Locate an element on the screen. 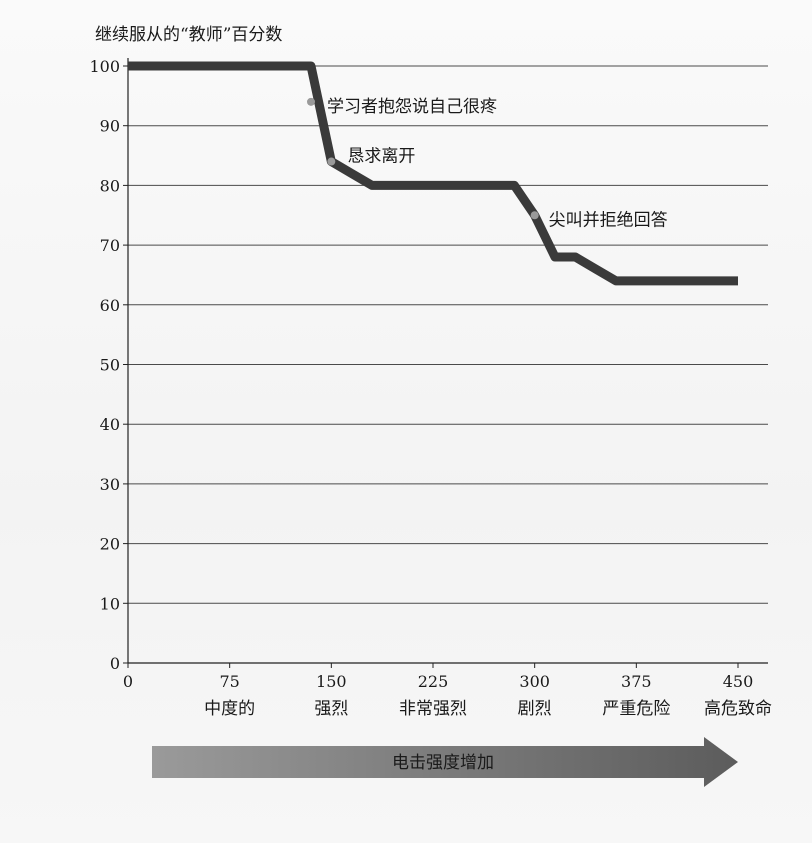 This screenshot has width=812, height=843. x-tick-label: 300 is located at coordinates (534, 681).